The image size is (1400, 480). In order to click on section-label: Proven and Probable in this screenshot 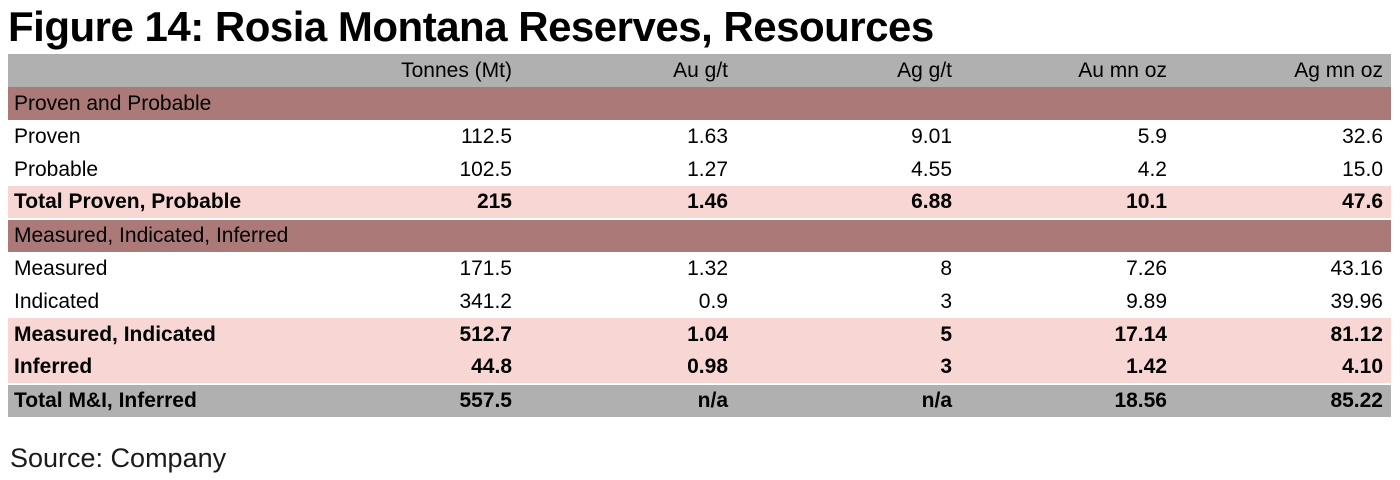, I will do `click(699, 103)`.